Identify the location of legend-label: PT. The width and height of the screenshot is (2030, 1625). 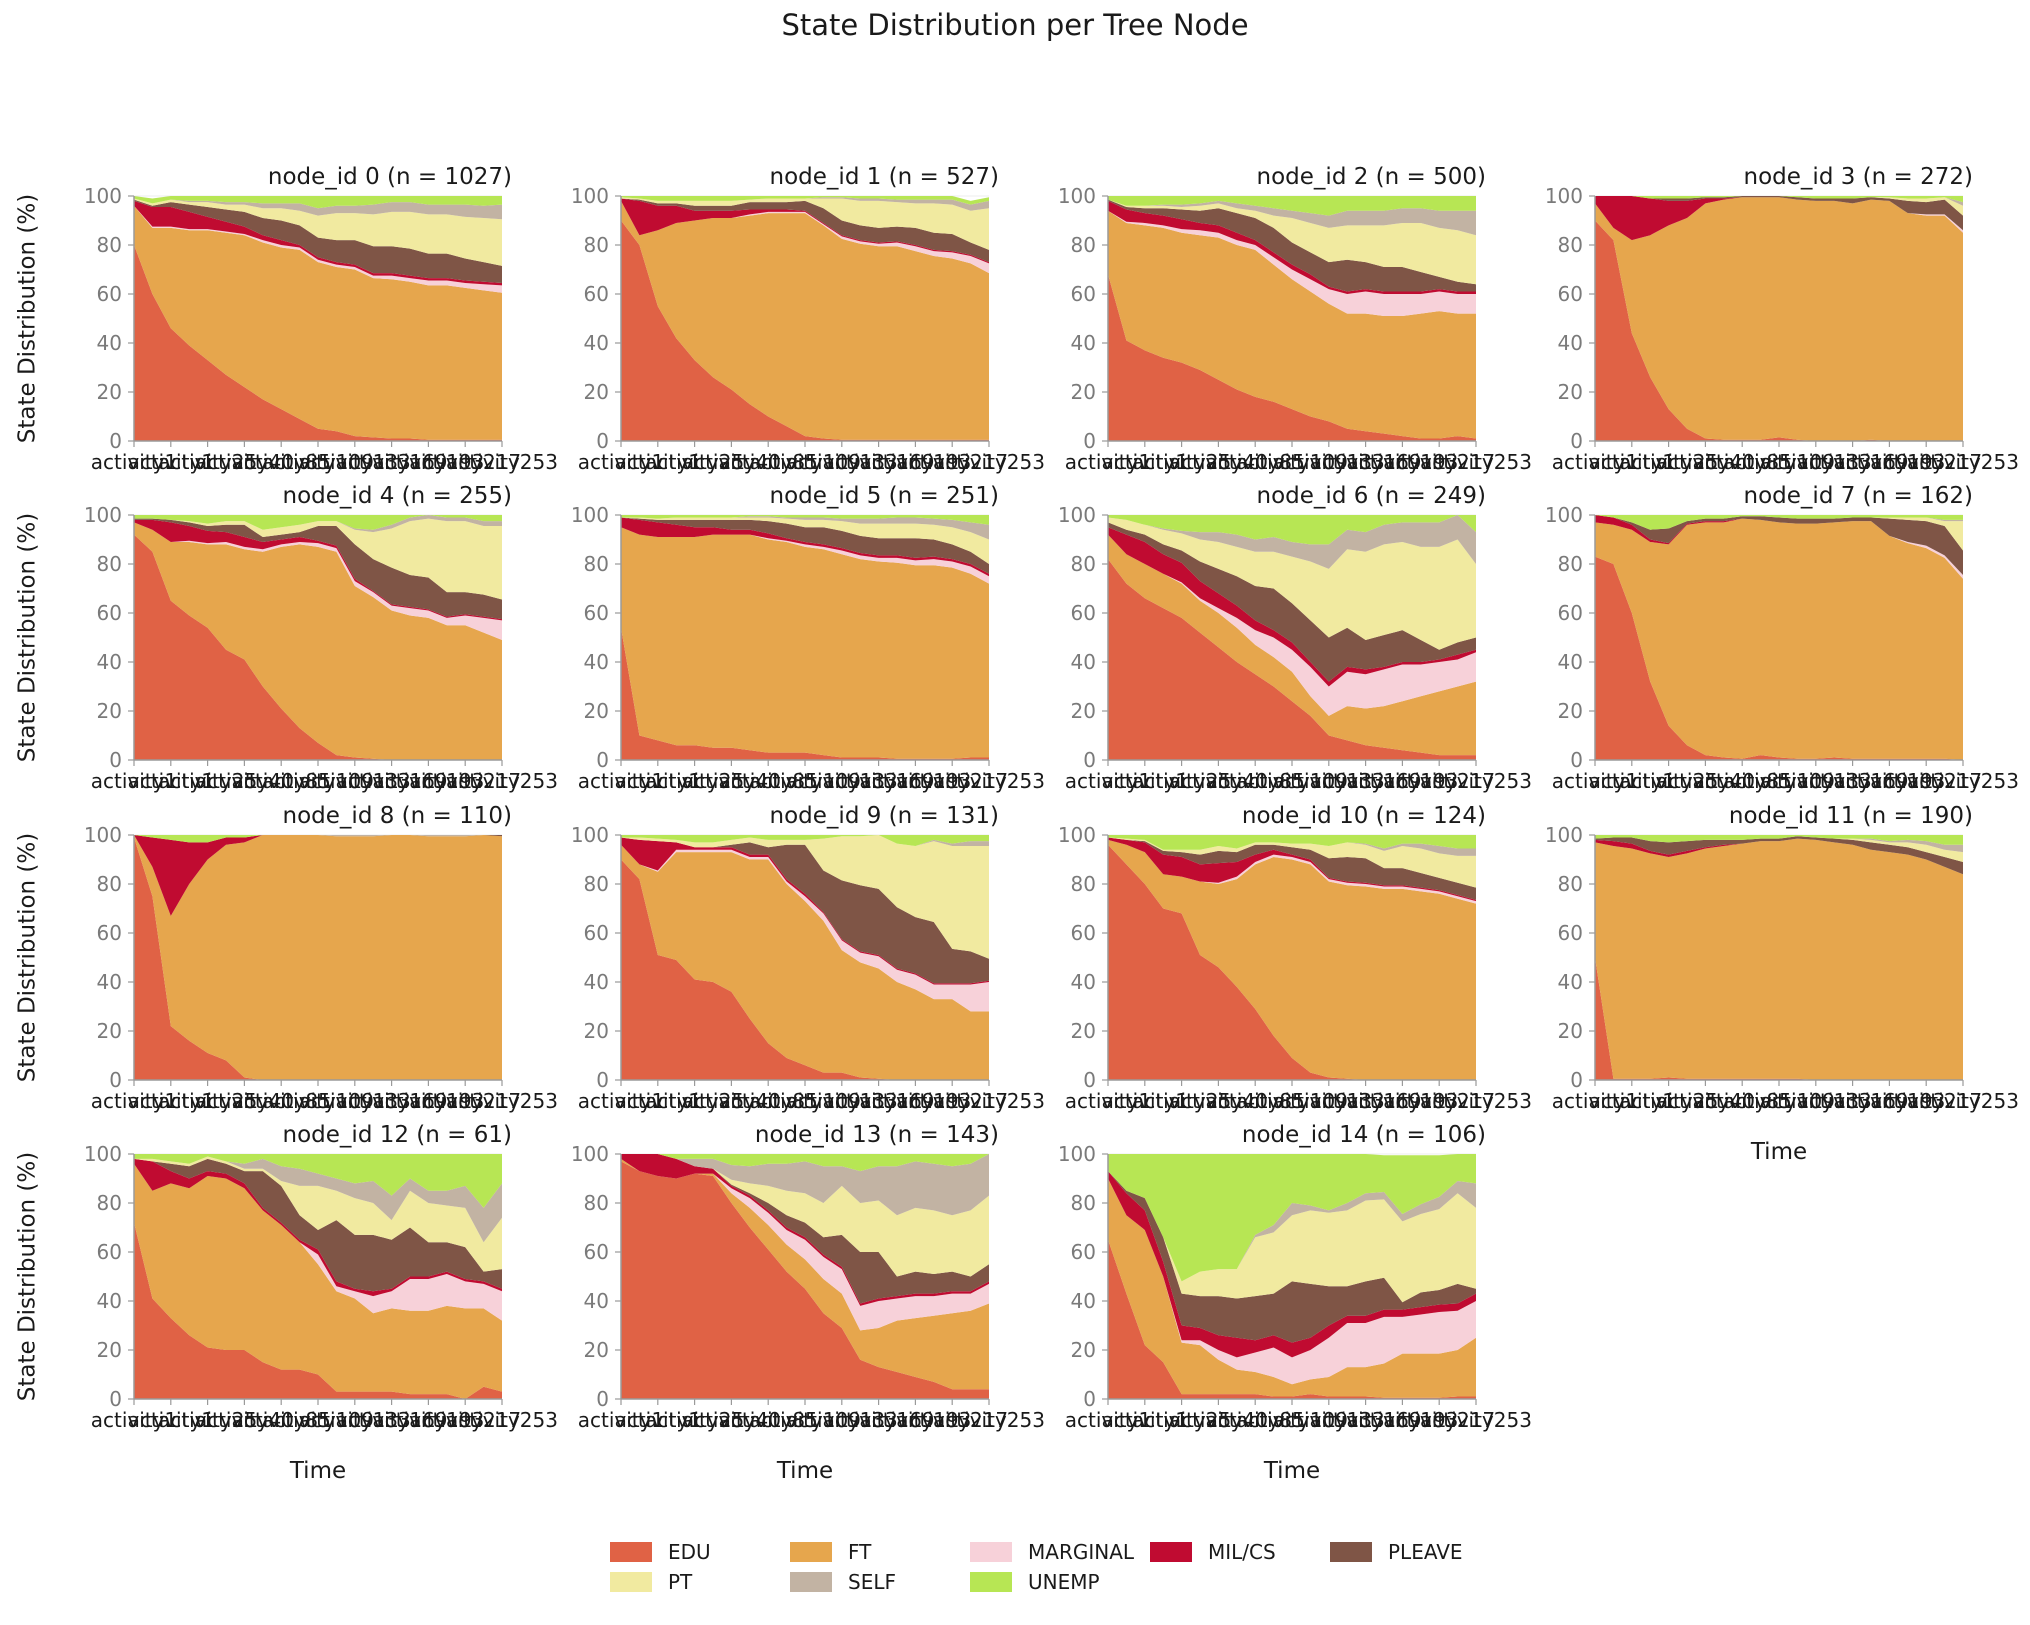
(680, 1582).